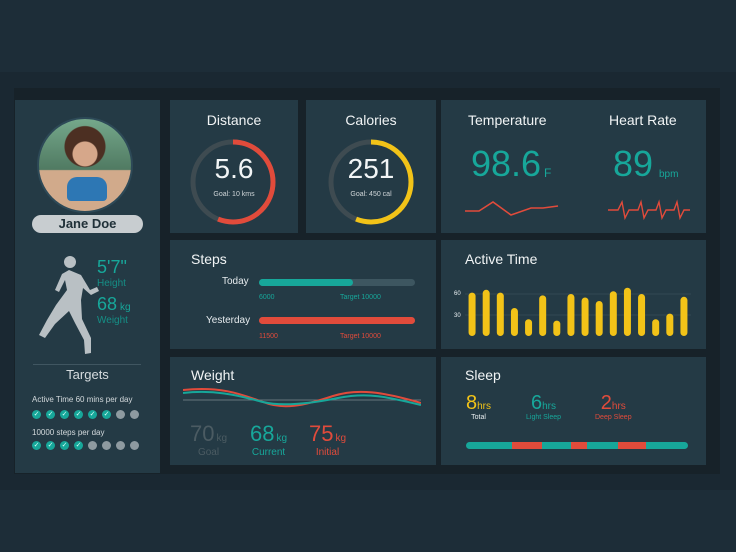 This screenshot has width=736, height=552. I want to click on sleep-deep-unit: hrs, so click(618, 406).